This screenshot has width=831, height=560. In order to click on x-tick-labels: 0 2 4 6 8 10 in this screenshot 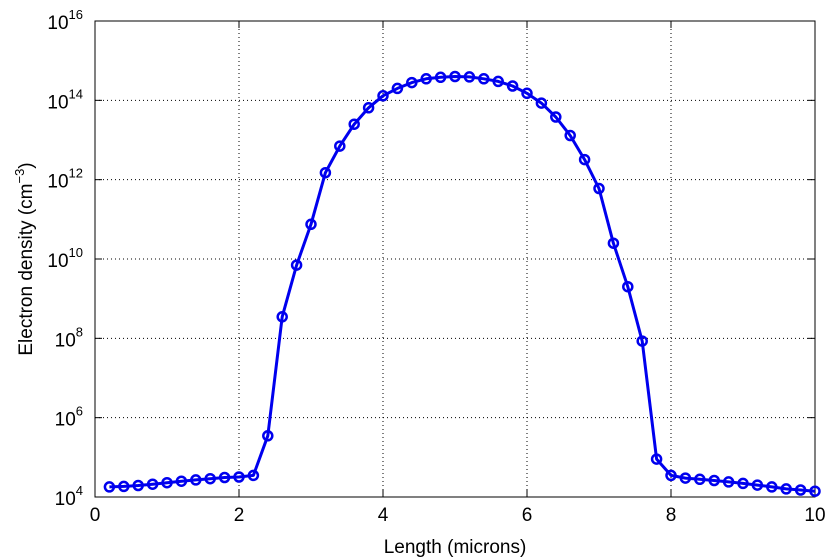, I will do `click(458, 515)`.